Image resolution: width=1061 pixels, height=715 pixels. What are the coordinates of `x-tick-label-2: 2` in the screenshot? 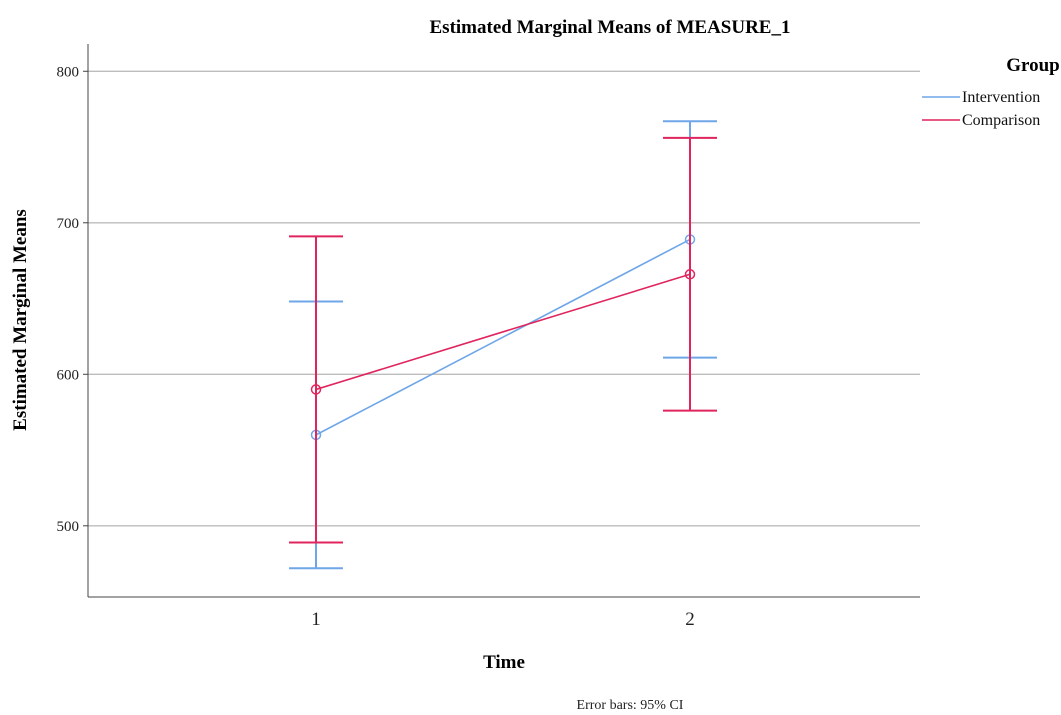 It's located at (690, 619).